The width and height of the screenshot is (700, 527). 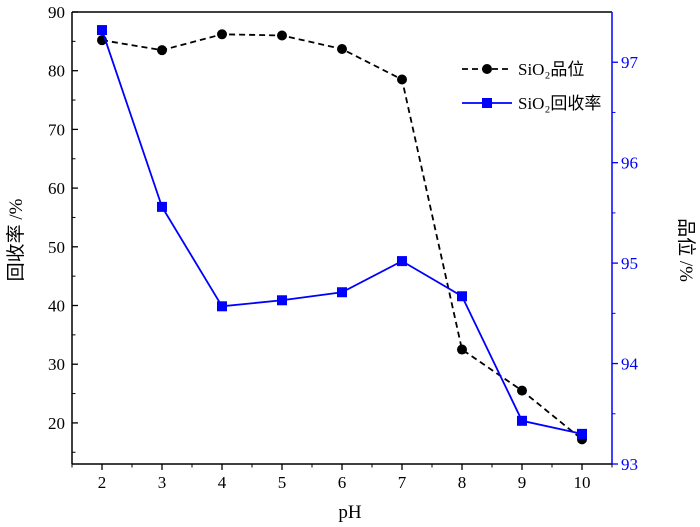 I want to click on right-tick-label: 93, so click(x=629, y=464).